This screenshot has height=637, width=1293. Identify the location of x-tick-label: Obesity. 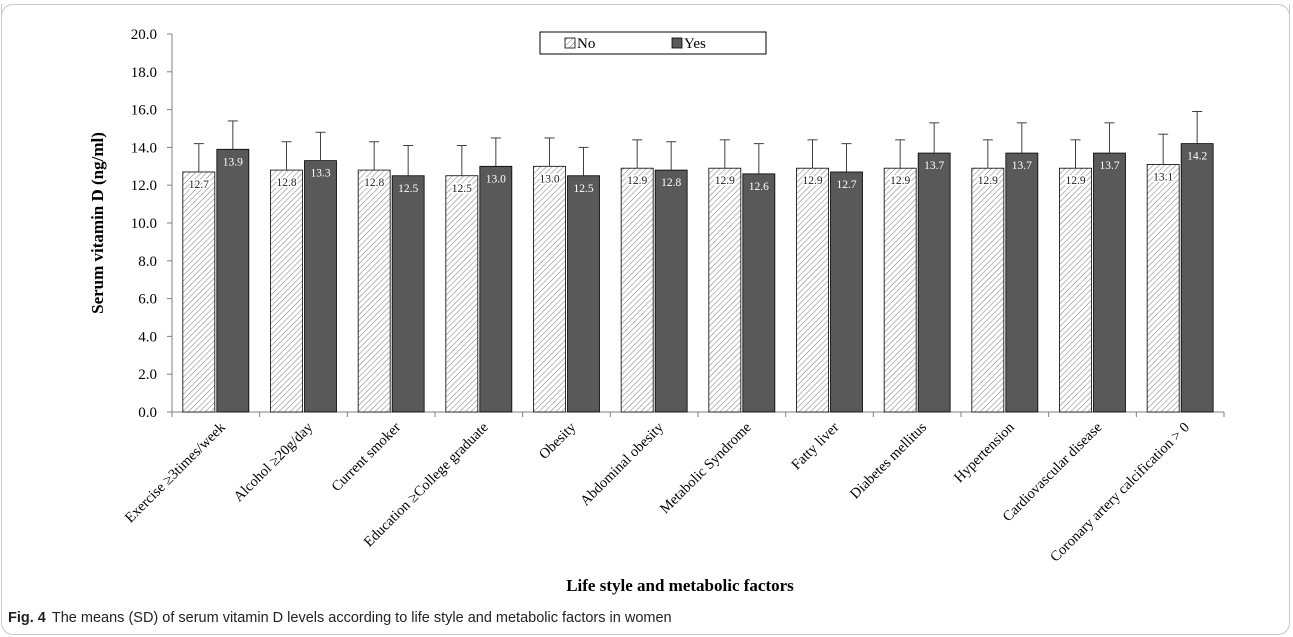
(558, 441).